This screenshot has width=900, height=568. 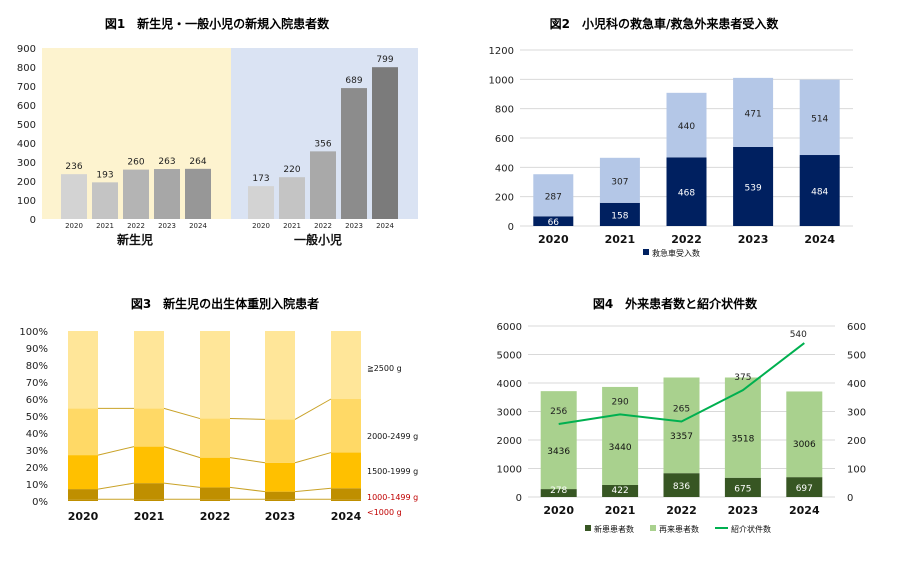 I want to click on data-label: 193, so click(x=104, y=175).